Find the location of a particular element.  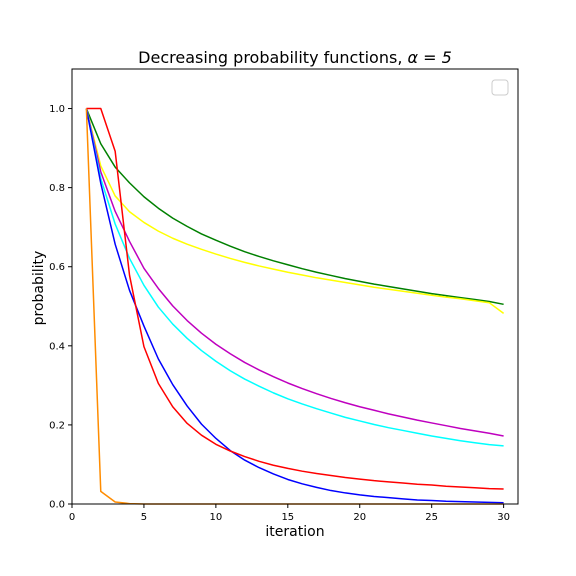

x-tick-label: 10 is located at coordinates (216, 517).